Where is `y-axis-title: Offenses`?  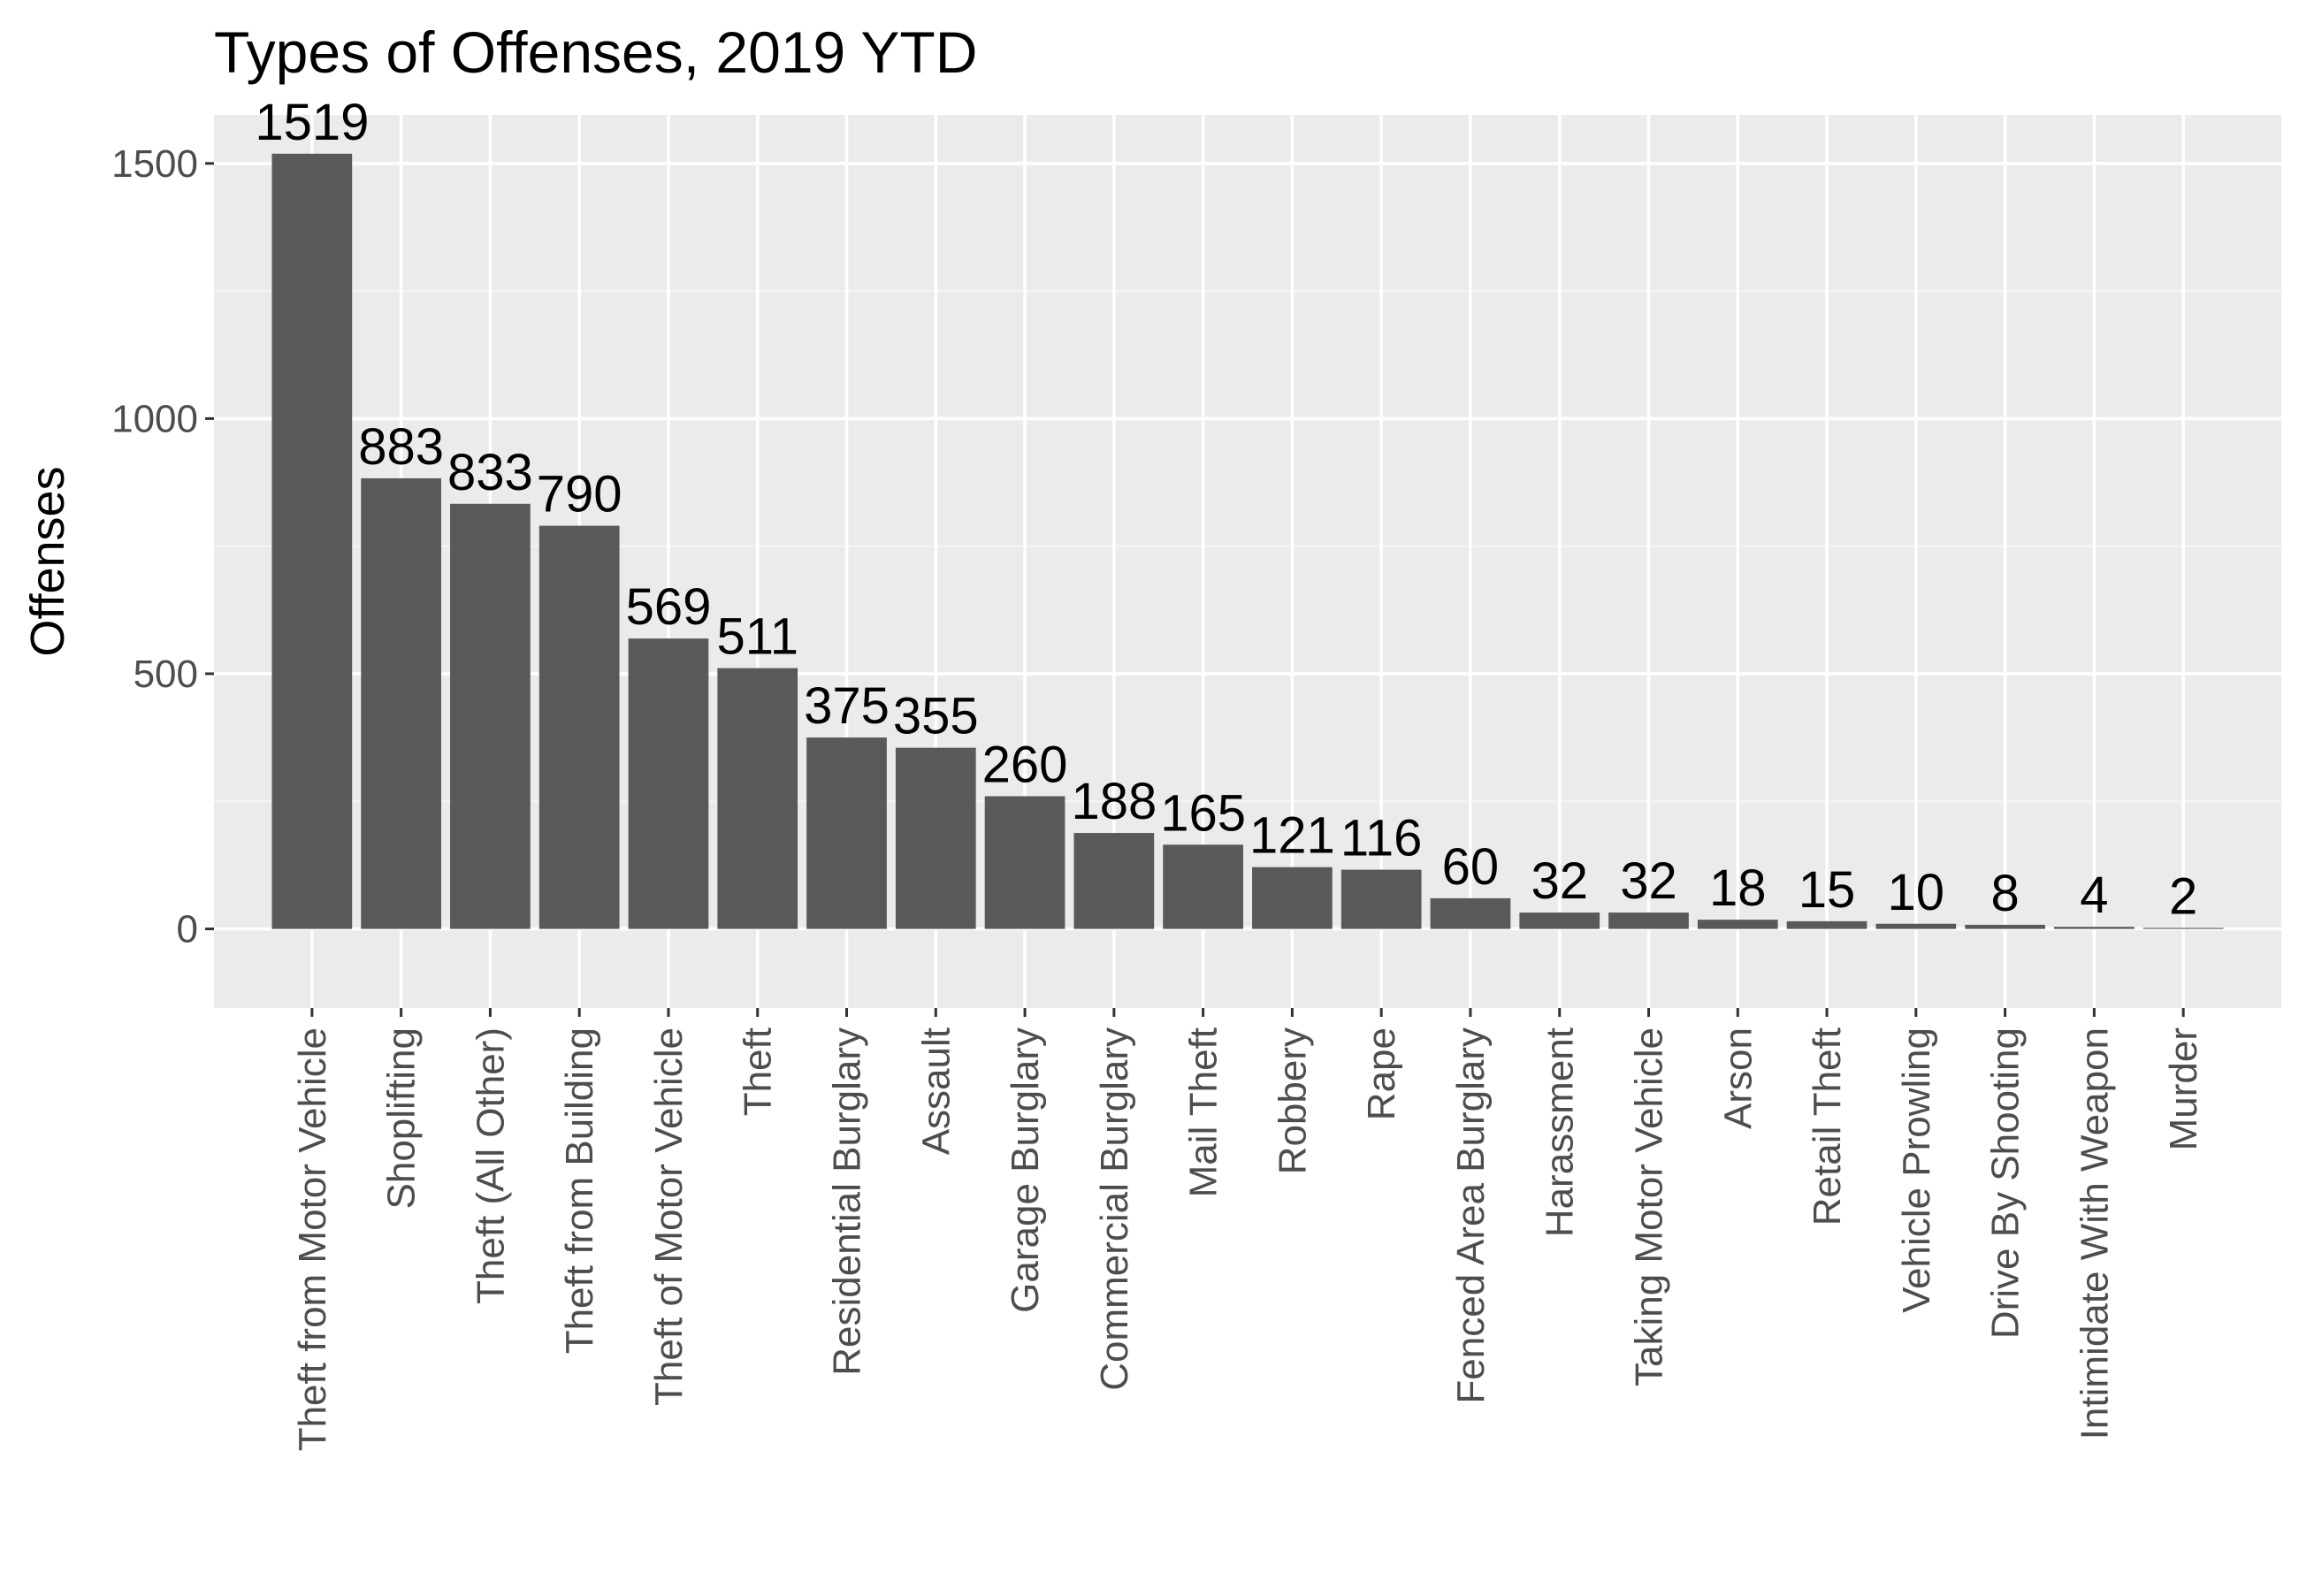 y-axis-title: Offenses is located at coordinates (47, 561).